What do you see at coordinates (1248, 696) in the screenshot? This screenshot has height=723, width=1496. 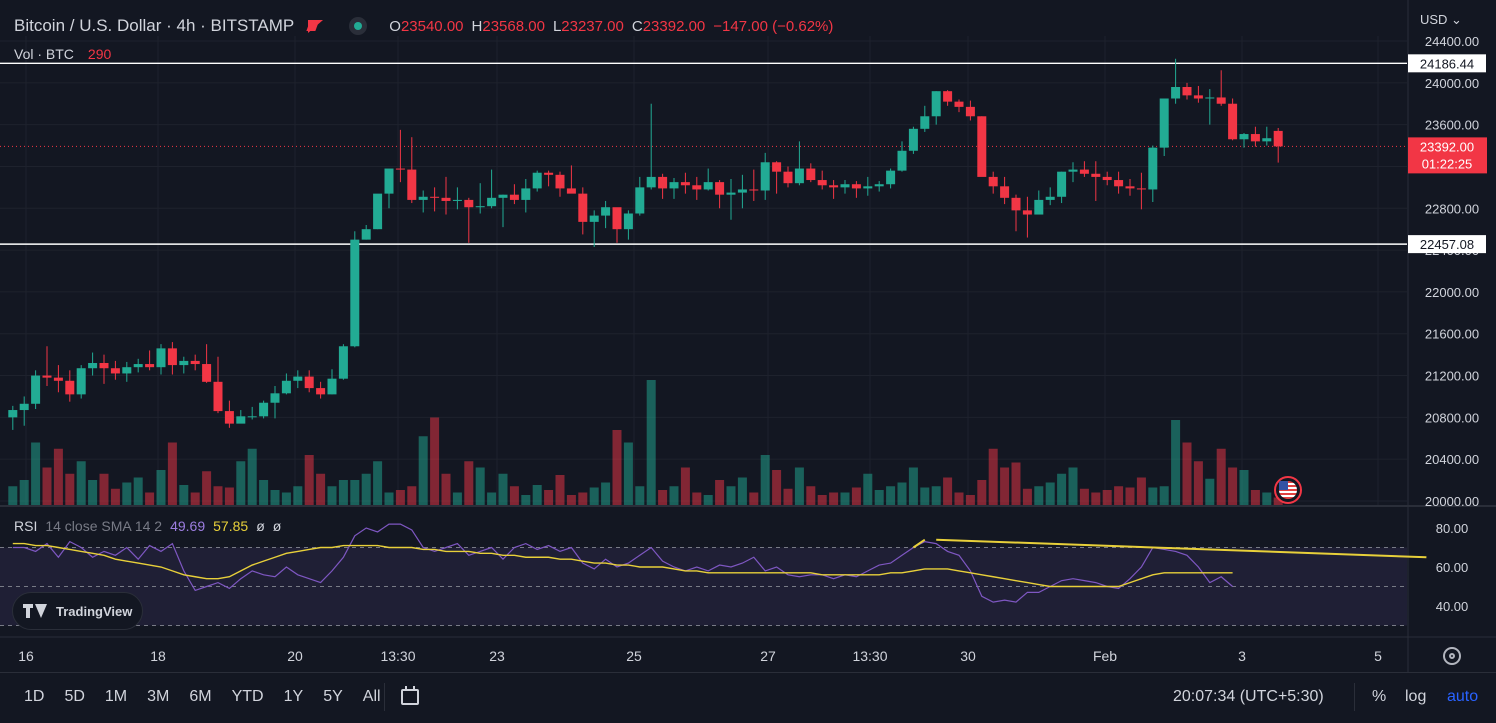 I see `timezone-clock: 20:07:34 (UTC+5:30)` at bounding box center [1248, 696].